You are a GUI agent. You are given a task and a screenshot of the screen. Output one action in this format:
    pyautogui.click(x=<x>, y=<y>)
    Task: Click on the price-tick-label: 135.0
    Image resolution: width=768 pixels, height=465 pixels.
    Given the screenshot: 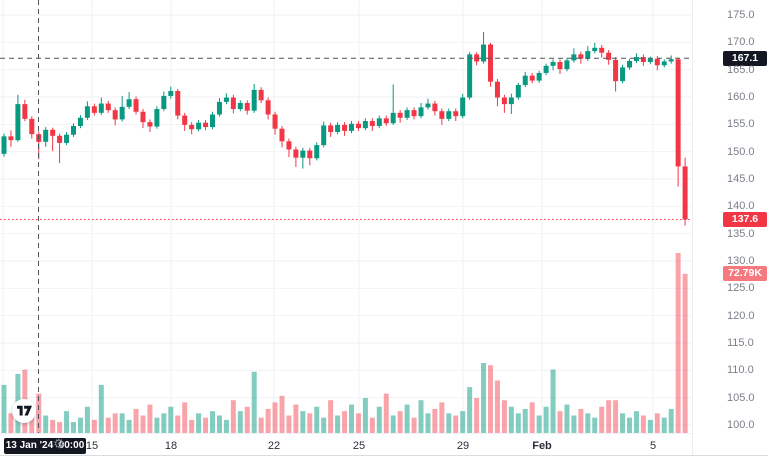 What is the action you would take?
    pyautogui.click(x=741, y=233)
    